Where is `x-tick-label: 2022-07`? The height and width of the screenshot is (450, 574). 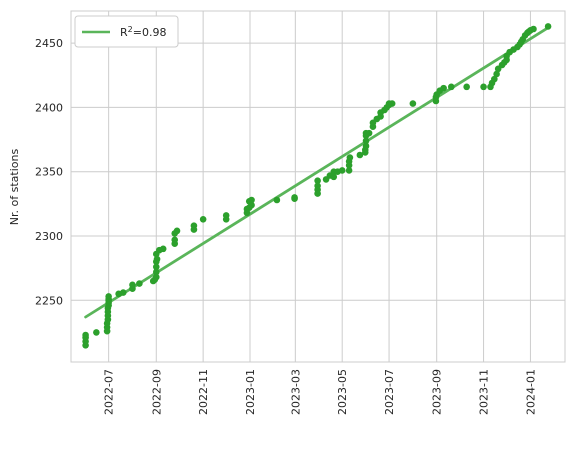 x-tick-label: 2022-07 is located at coordinates (109, 392).